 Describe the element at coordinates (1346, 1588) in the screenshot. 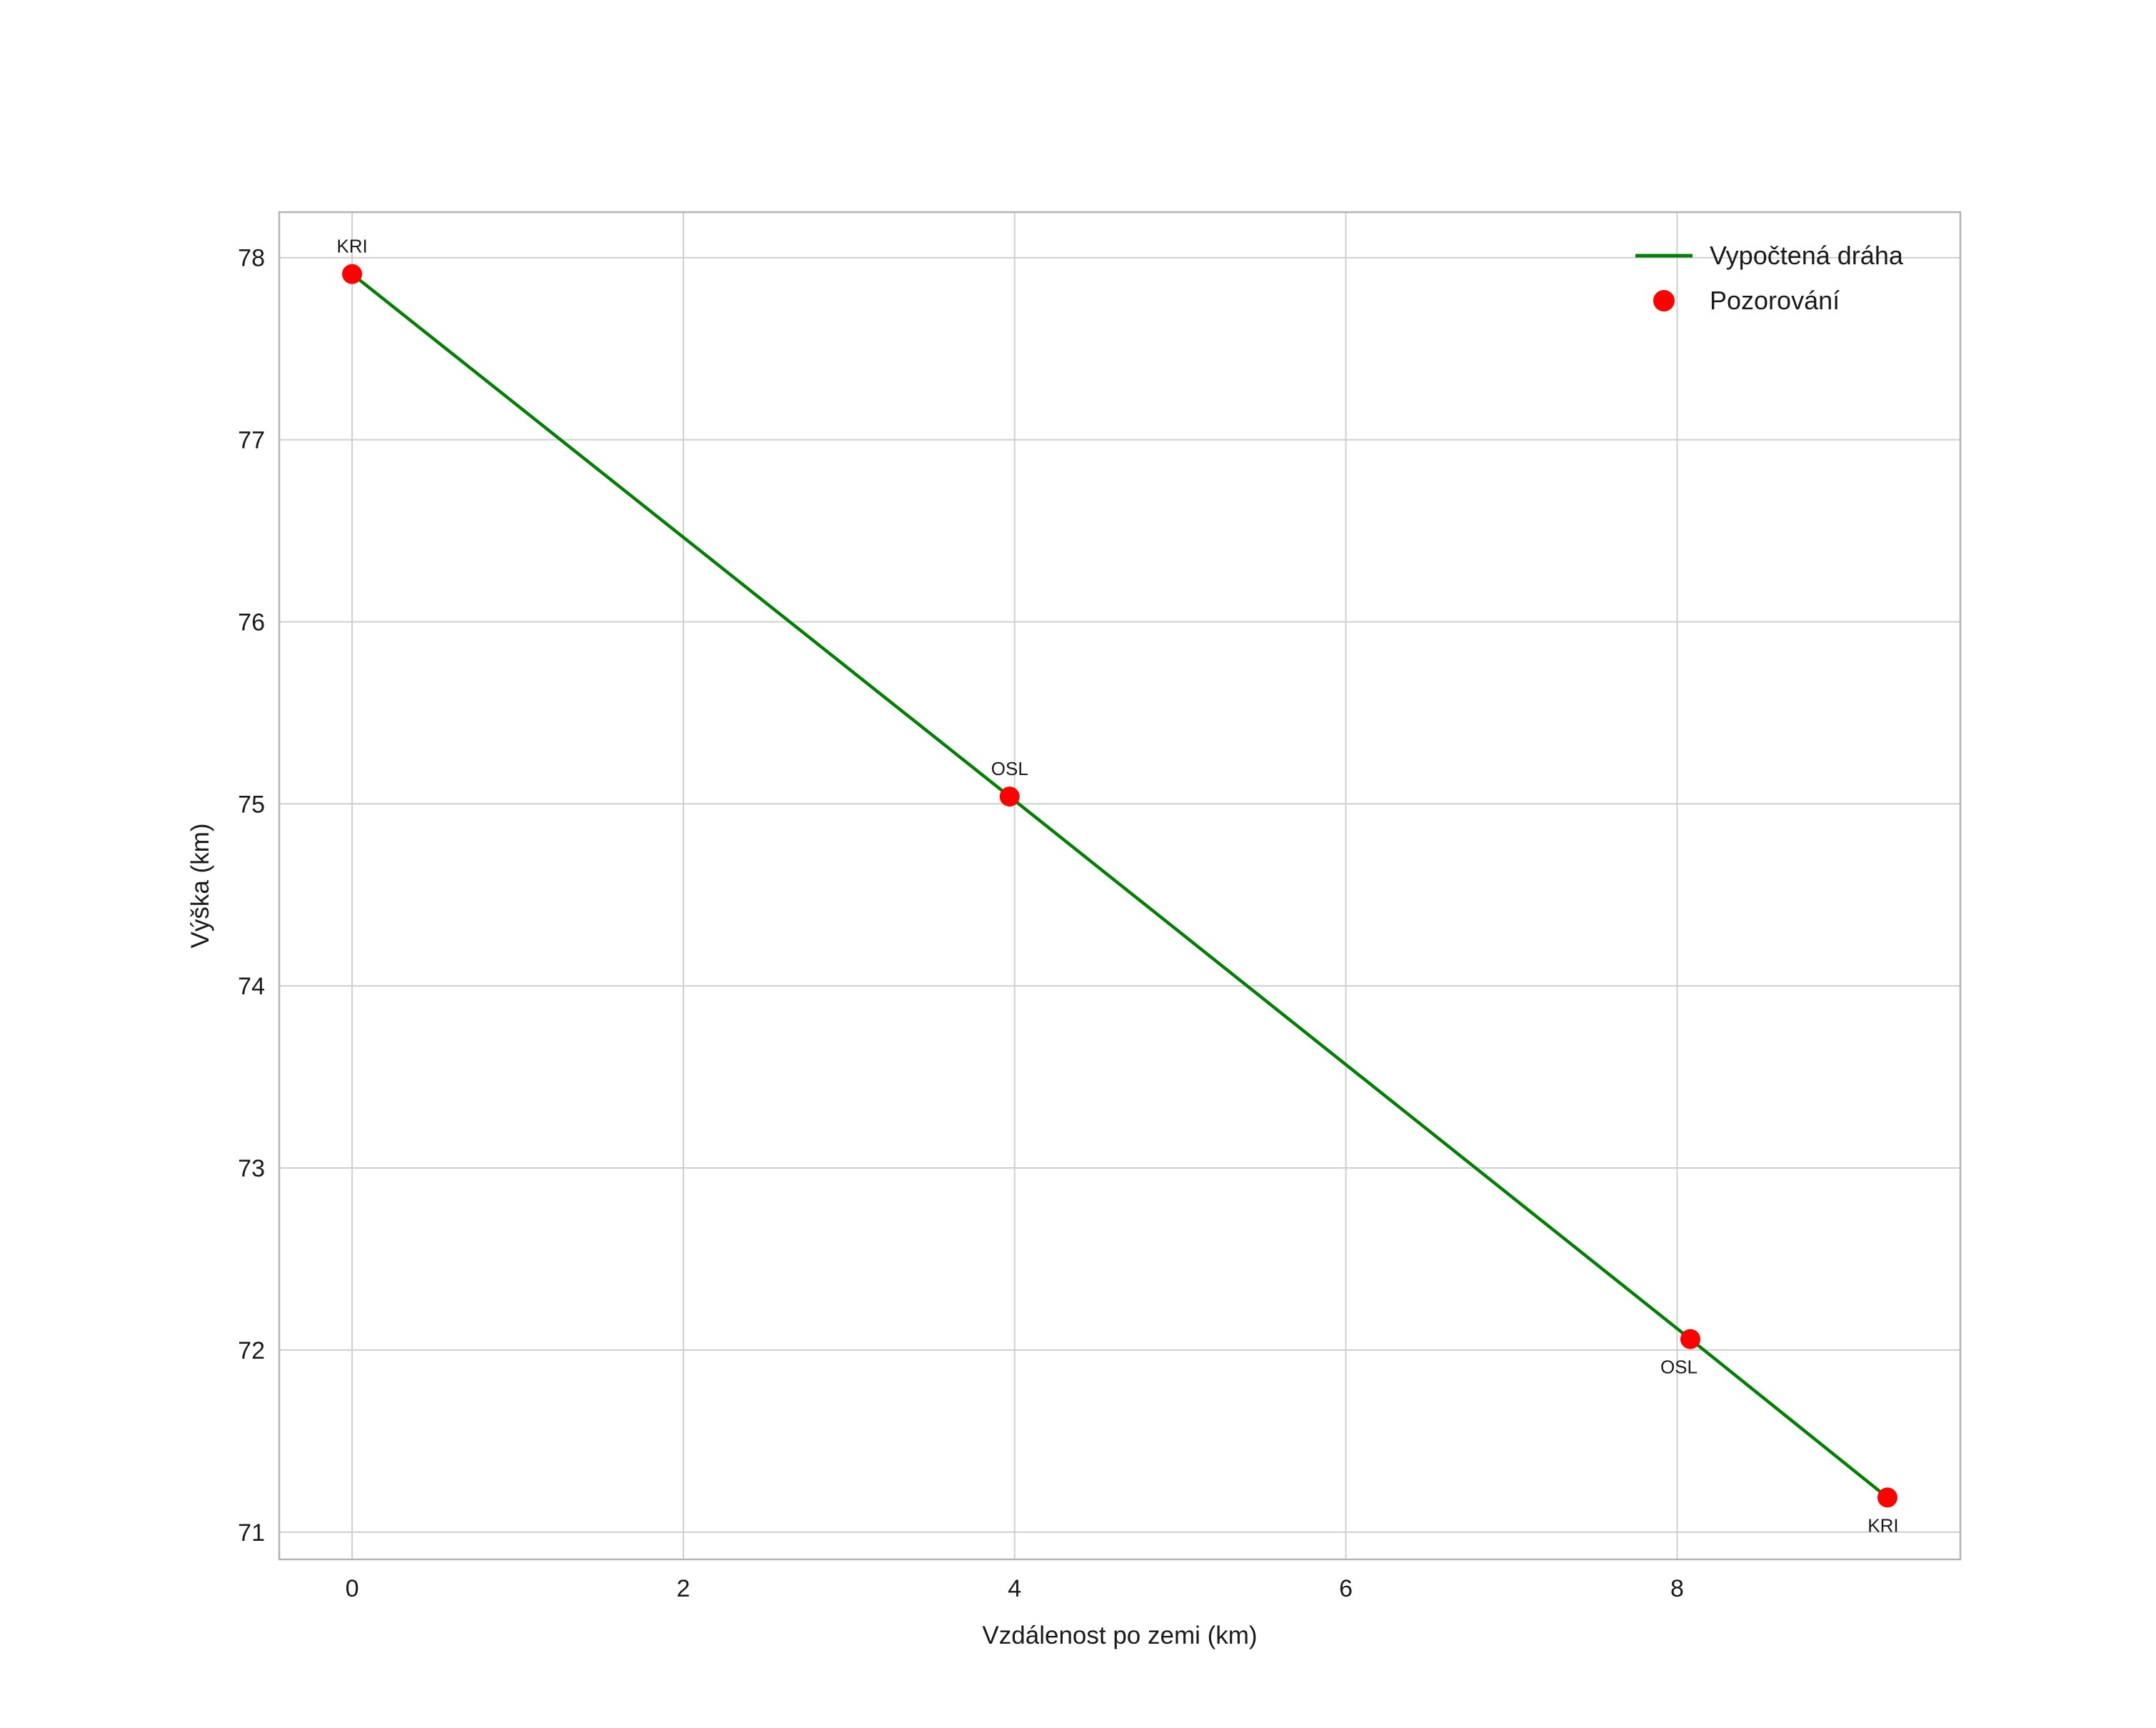

I see `x-tick-label: 6` at that location.